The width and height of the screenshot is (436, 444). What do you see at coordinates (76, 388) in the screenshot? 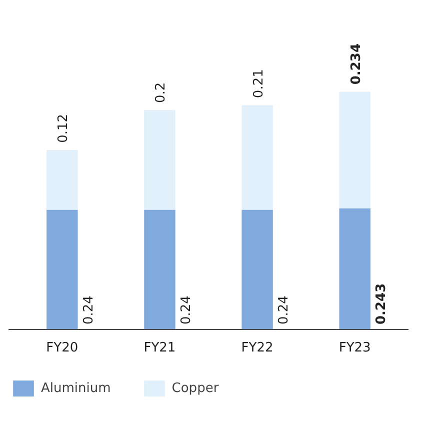
I see `legend-label: Aluminium` at bounding box center [76, 388].